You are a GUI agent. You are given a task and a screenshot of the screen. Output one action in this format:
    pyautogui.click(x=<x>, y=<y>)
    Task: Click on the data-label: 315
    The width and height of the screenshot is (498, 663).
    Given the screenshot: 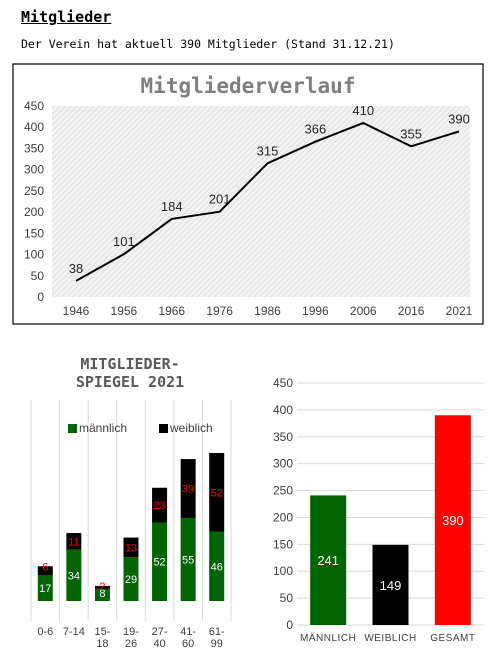 What is the action you would take?
    pyautogui.click(x=268, y=150)
    